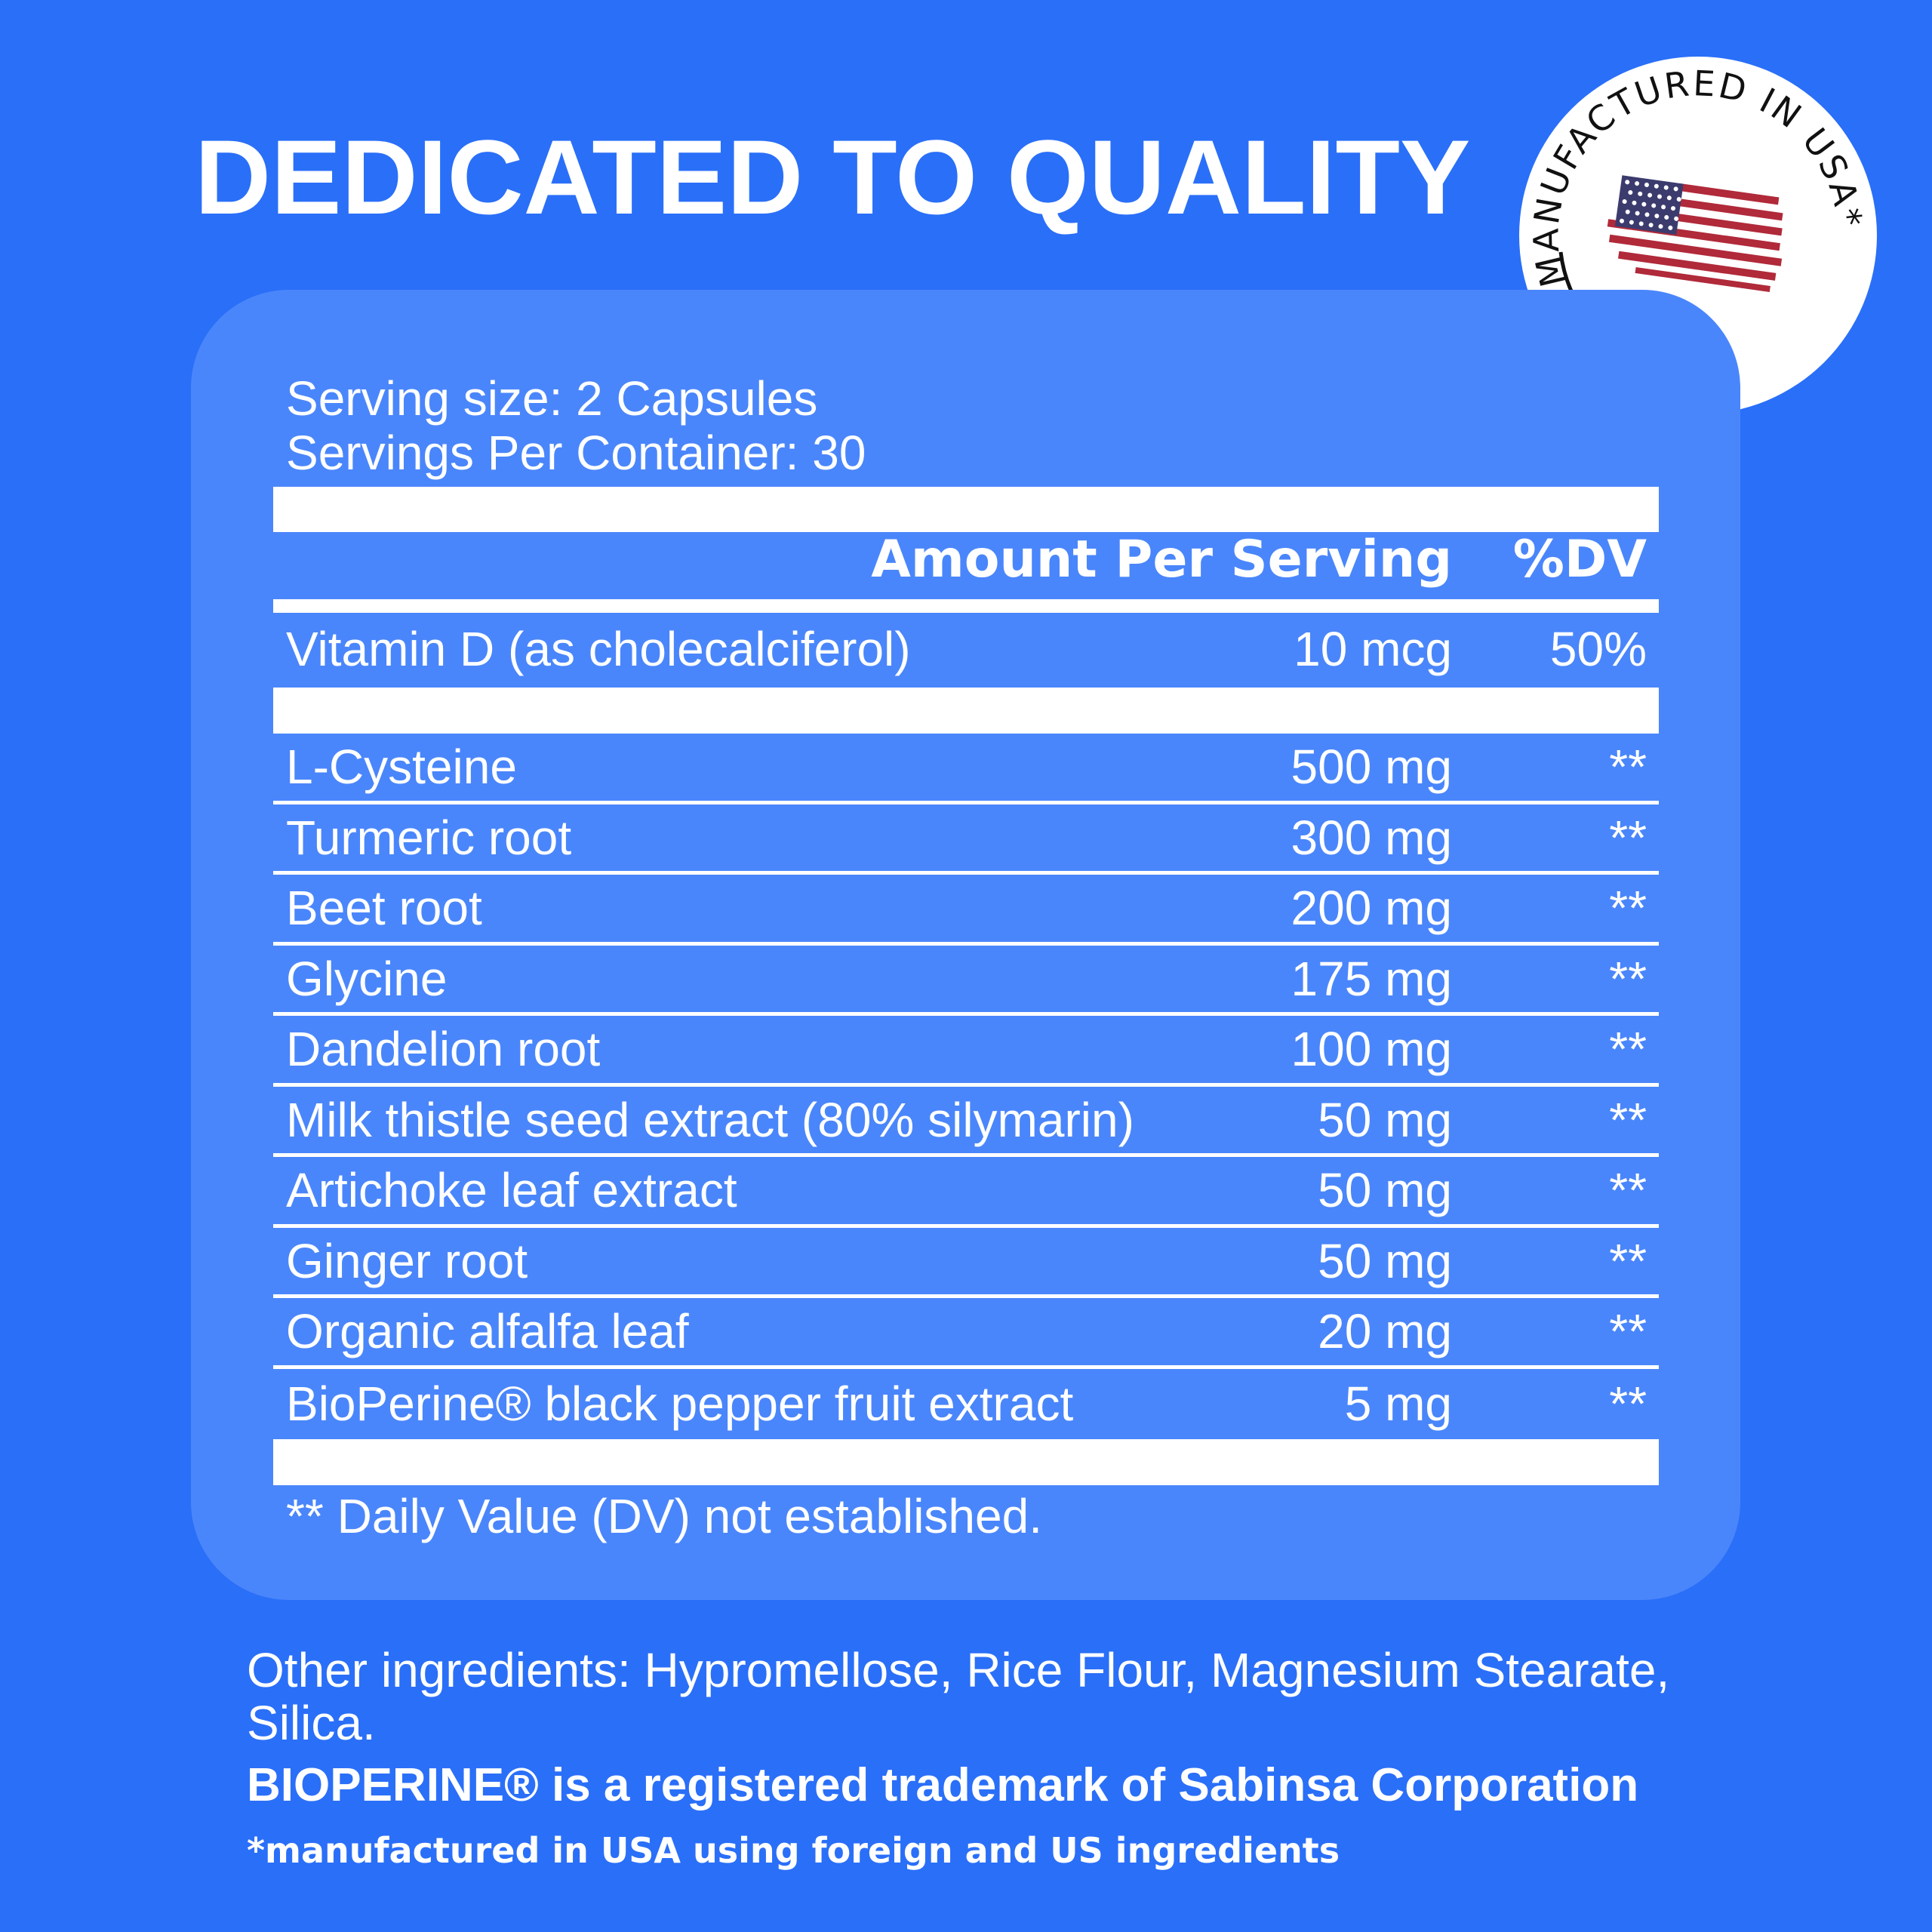 The image size is (1932, 1932). I want to click on ingredient-row: Dandelion root 100 mg **, so click(966, 1051).